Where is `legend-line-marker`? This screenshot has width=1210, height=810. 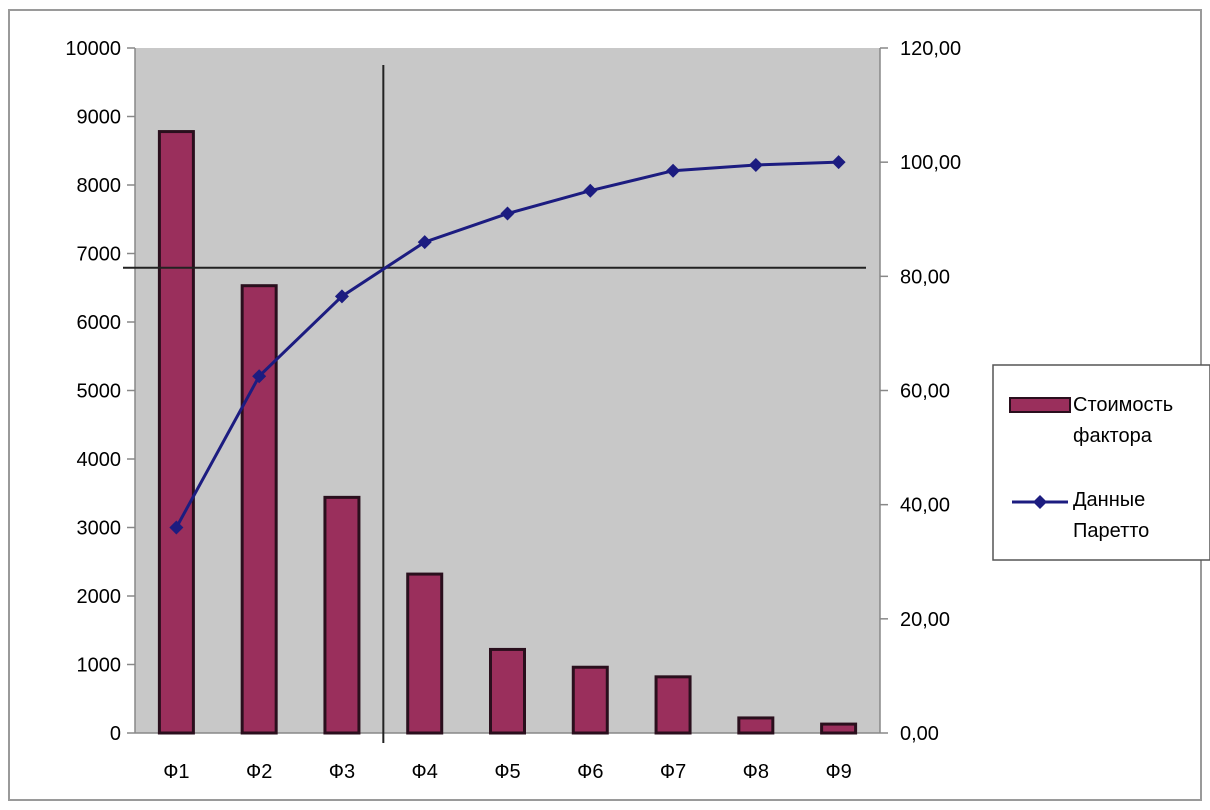
legend-line-marker is located at coordinates (1040, 502).